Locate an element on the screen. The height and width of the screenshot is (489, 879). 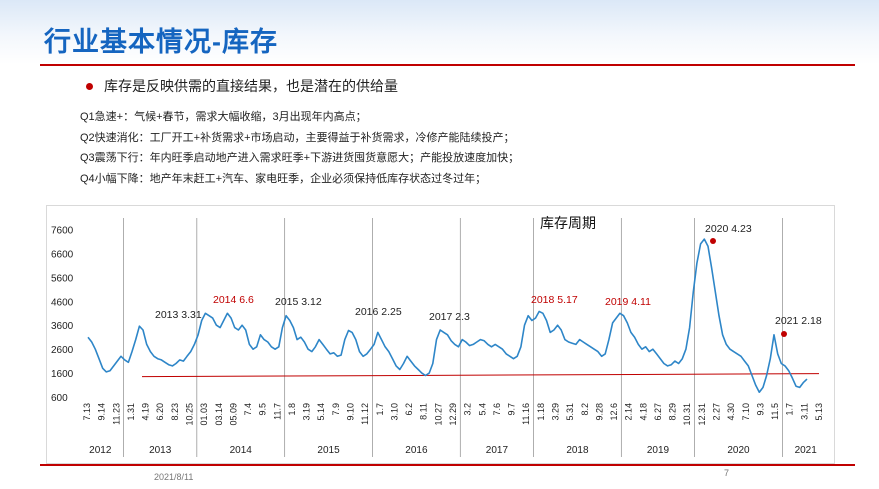
year-label-4: 2016 is located at coordinates (416, 450).